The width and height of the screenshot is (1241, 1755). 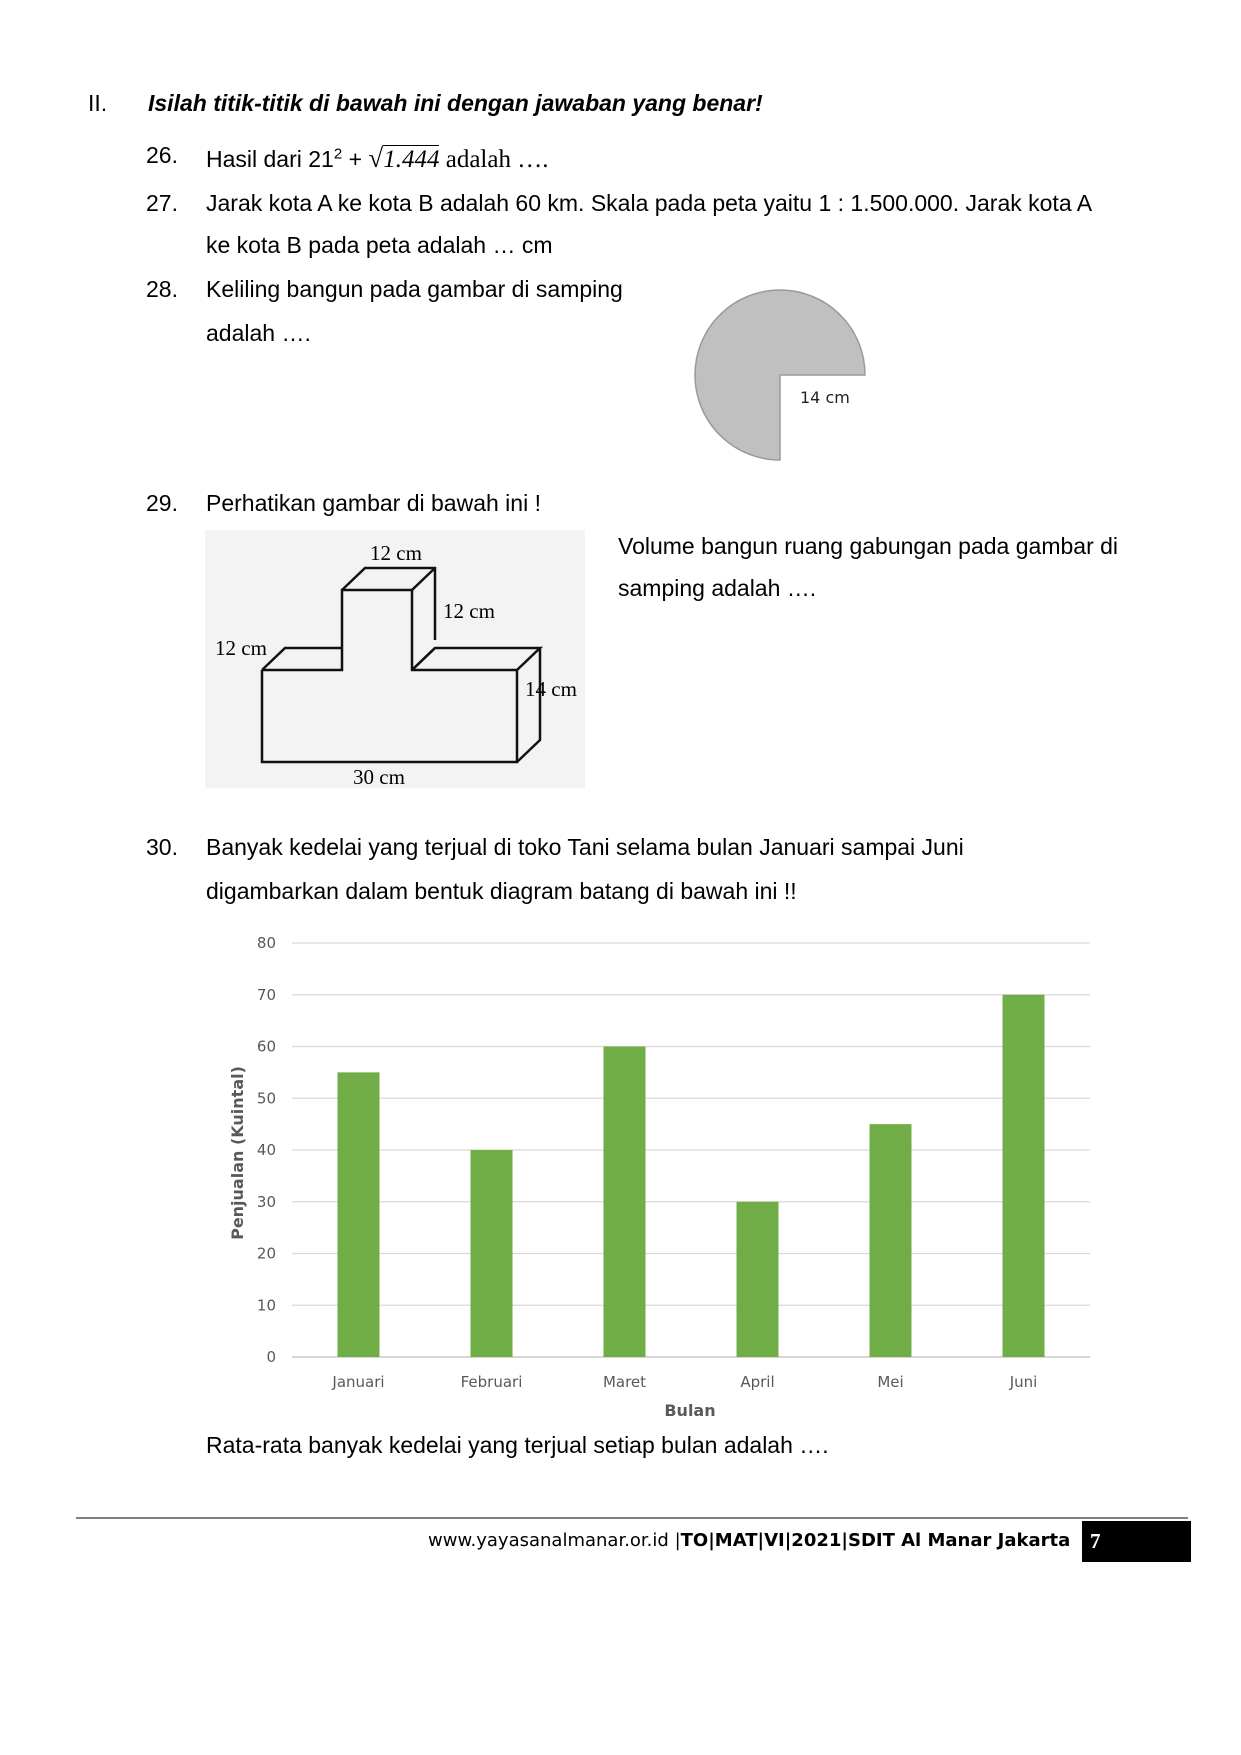 What do you see at coordinates (237, 1153) in the screenshot?
I see `y-axis-label: Penjualan (Kuintal)` at bounding box center [237, 1153].